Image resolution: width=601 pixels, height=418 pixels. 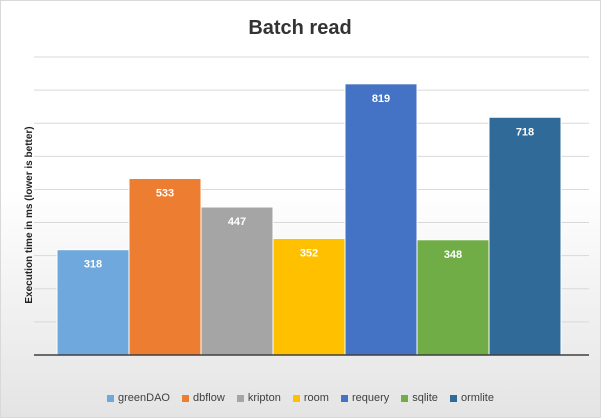 I want to click on legend-item-requery: requery, so click(x=365, y=398).